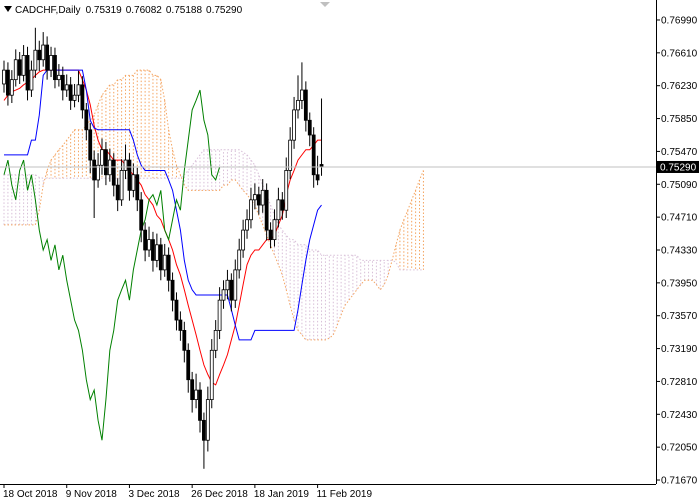  Describe the element at coordinates (184, 10) in the screenshot. I see `header-low: 0.75188` at that location.